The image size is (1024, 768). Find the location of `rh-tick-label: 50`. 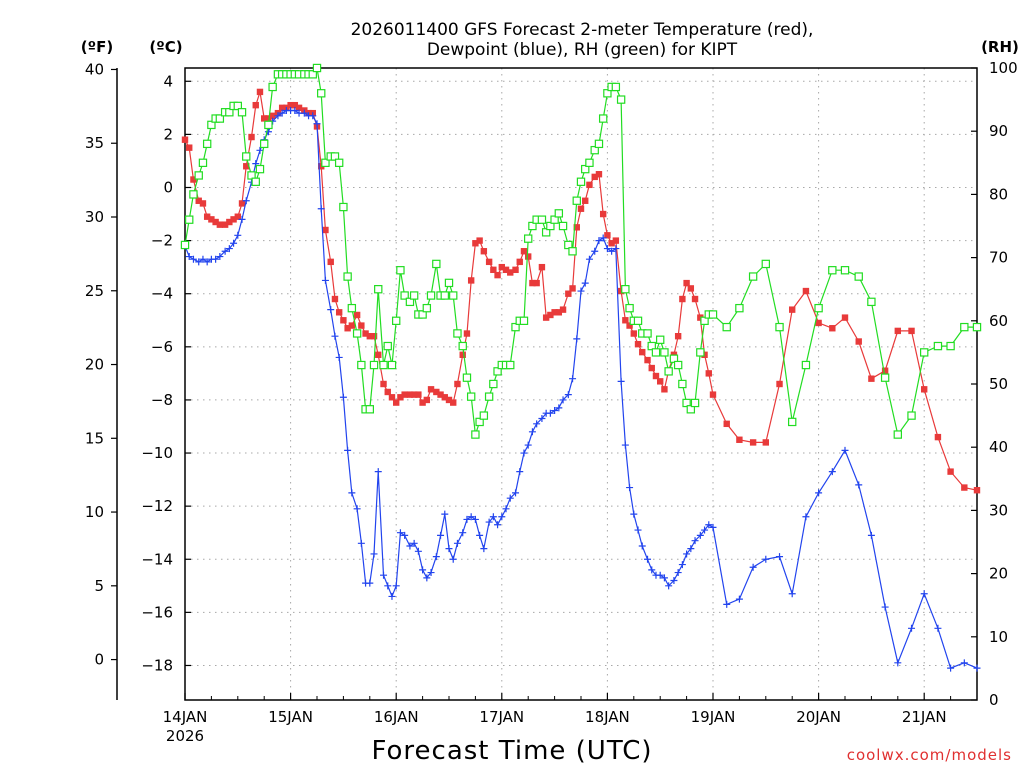

rh-tick-label: 50 is located at coordinates (998, 384).